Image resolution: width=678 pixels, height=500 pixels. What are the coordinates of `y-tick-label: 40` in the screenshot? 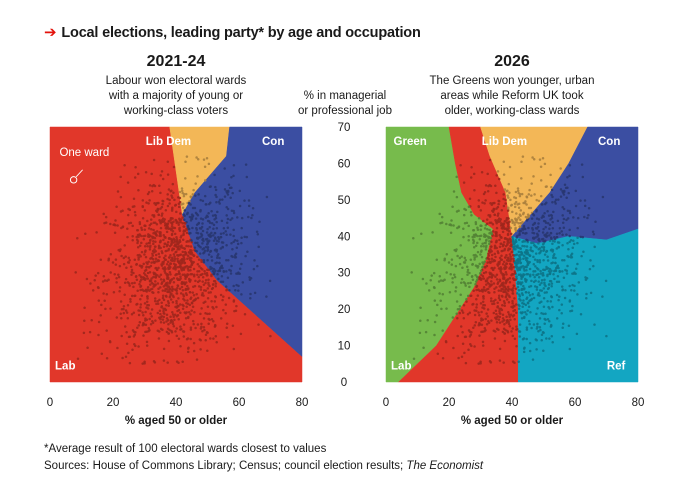 It's located at (344, 237).